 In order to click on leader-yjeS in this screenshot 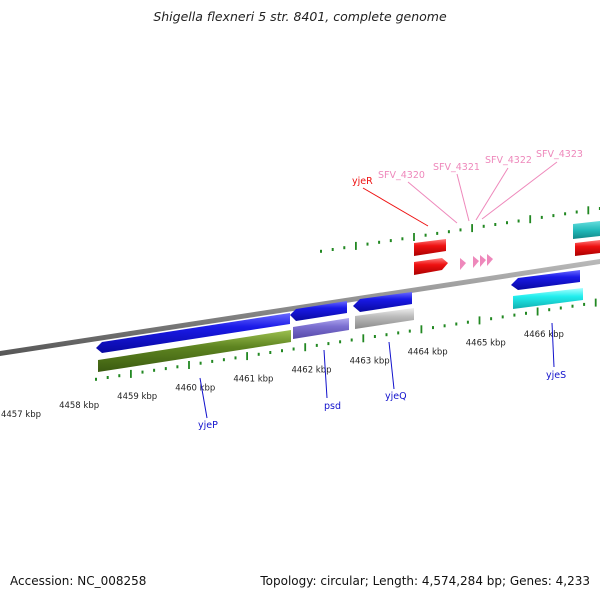, I will do `click(553, 345)`.